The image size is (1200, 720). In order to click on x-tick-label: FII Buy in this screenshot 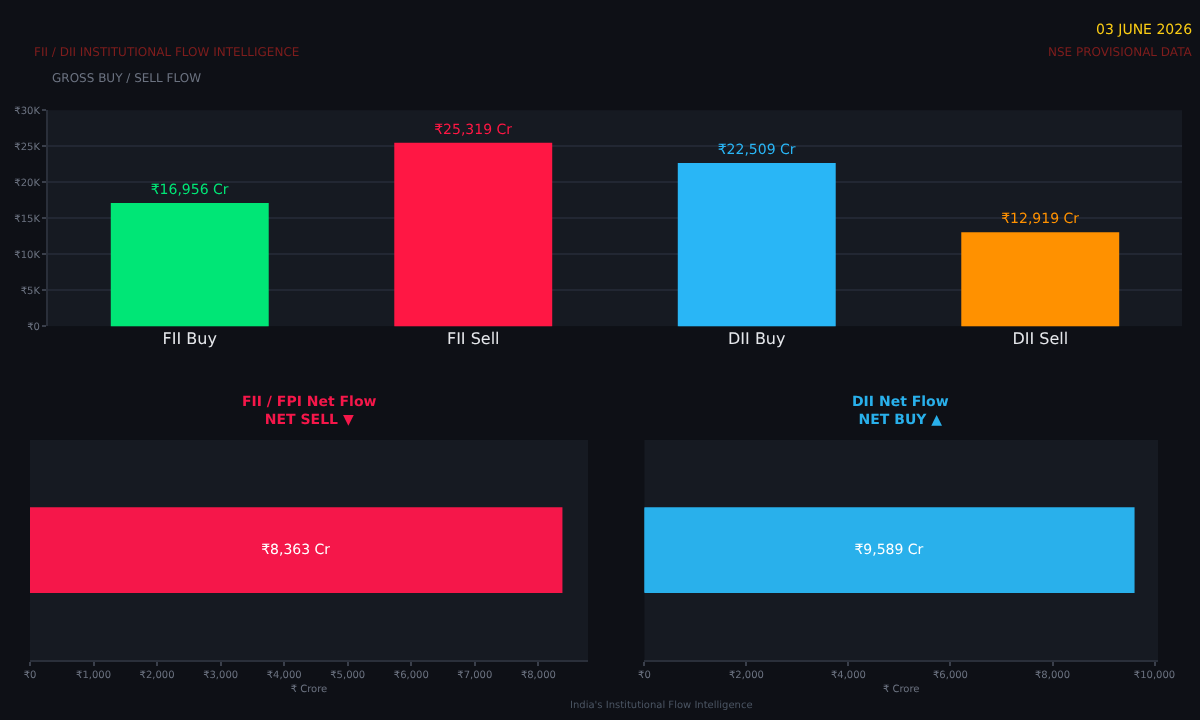, I will do `click(190, 339)`.